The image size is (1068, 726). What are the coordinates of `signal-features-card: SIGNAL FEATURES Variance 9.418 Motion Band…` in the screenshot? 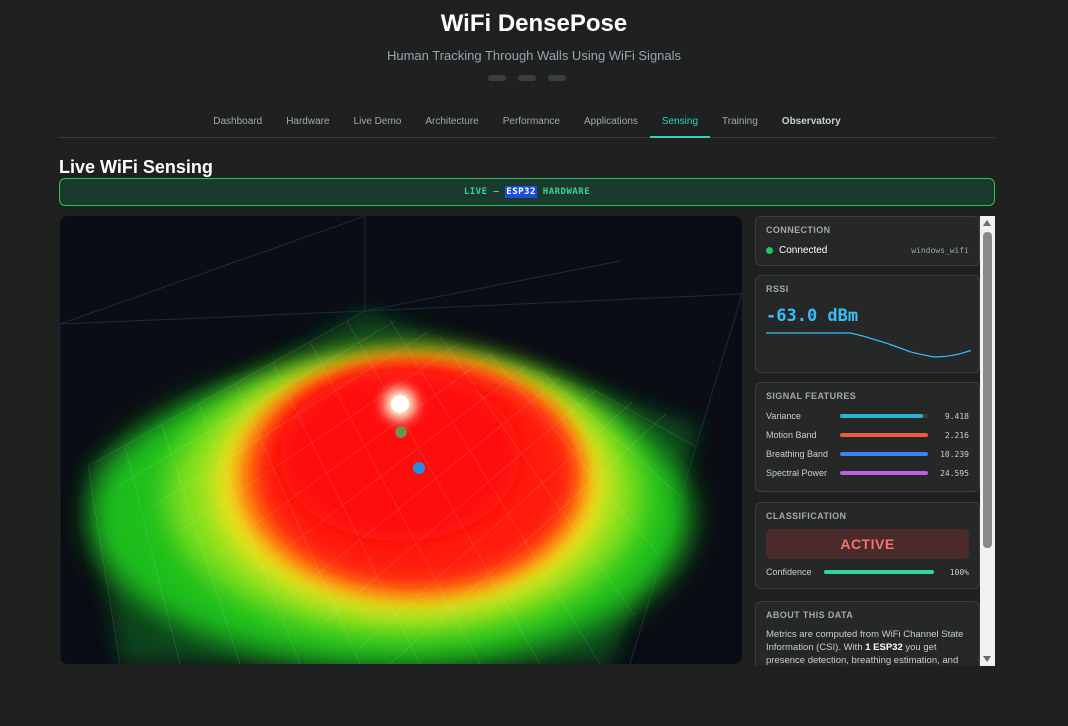 It's located at (867, 437).